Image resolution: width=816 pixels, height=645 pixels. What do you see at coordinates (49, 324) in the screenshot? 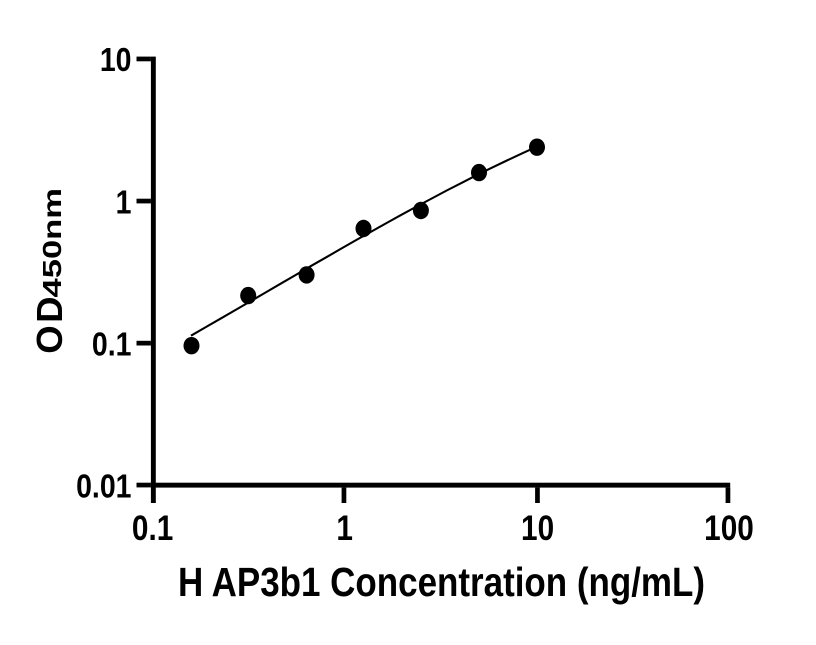
I see `svg-text: OD` at bounding box center [49, 324].